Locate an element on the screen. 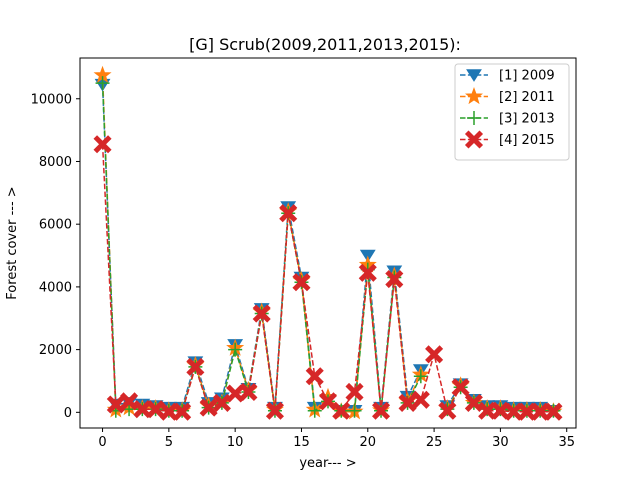  legend-label: [3] 2013 is located at coordinates (527, 119).